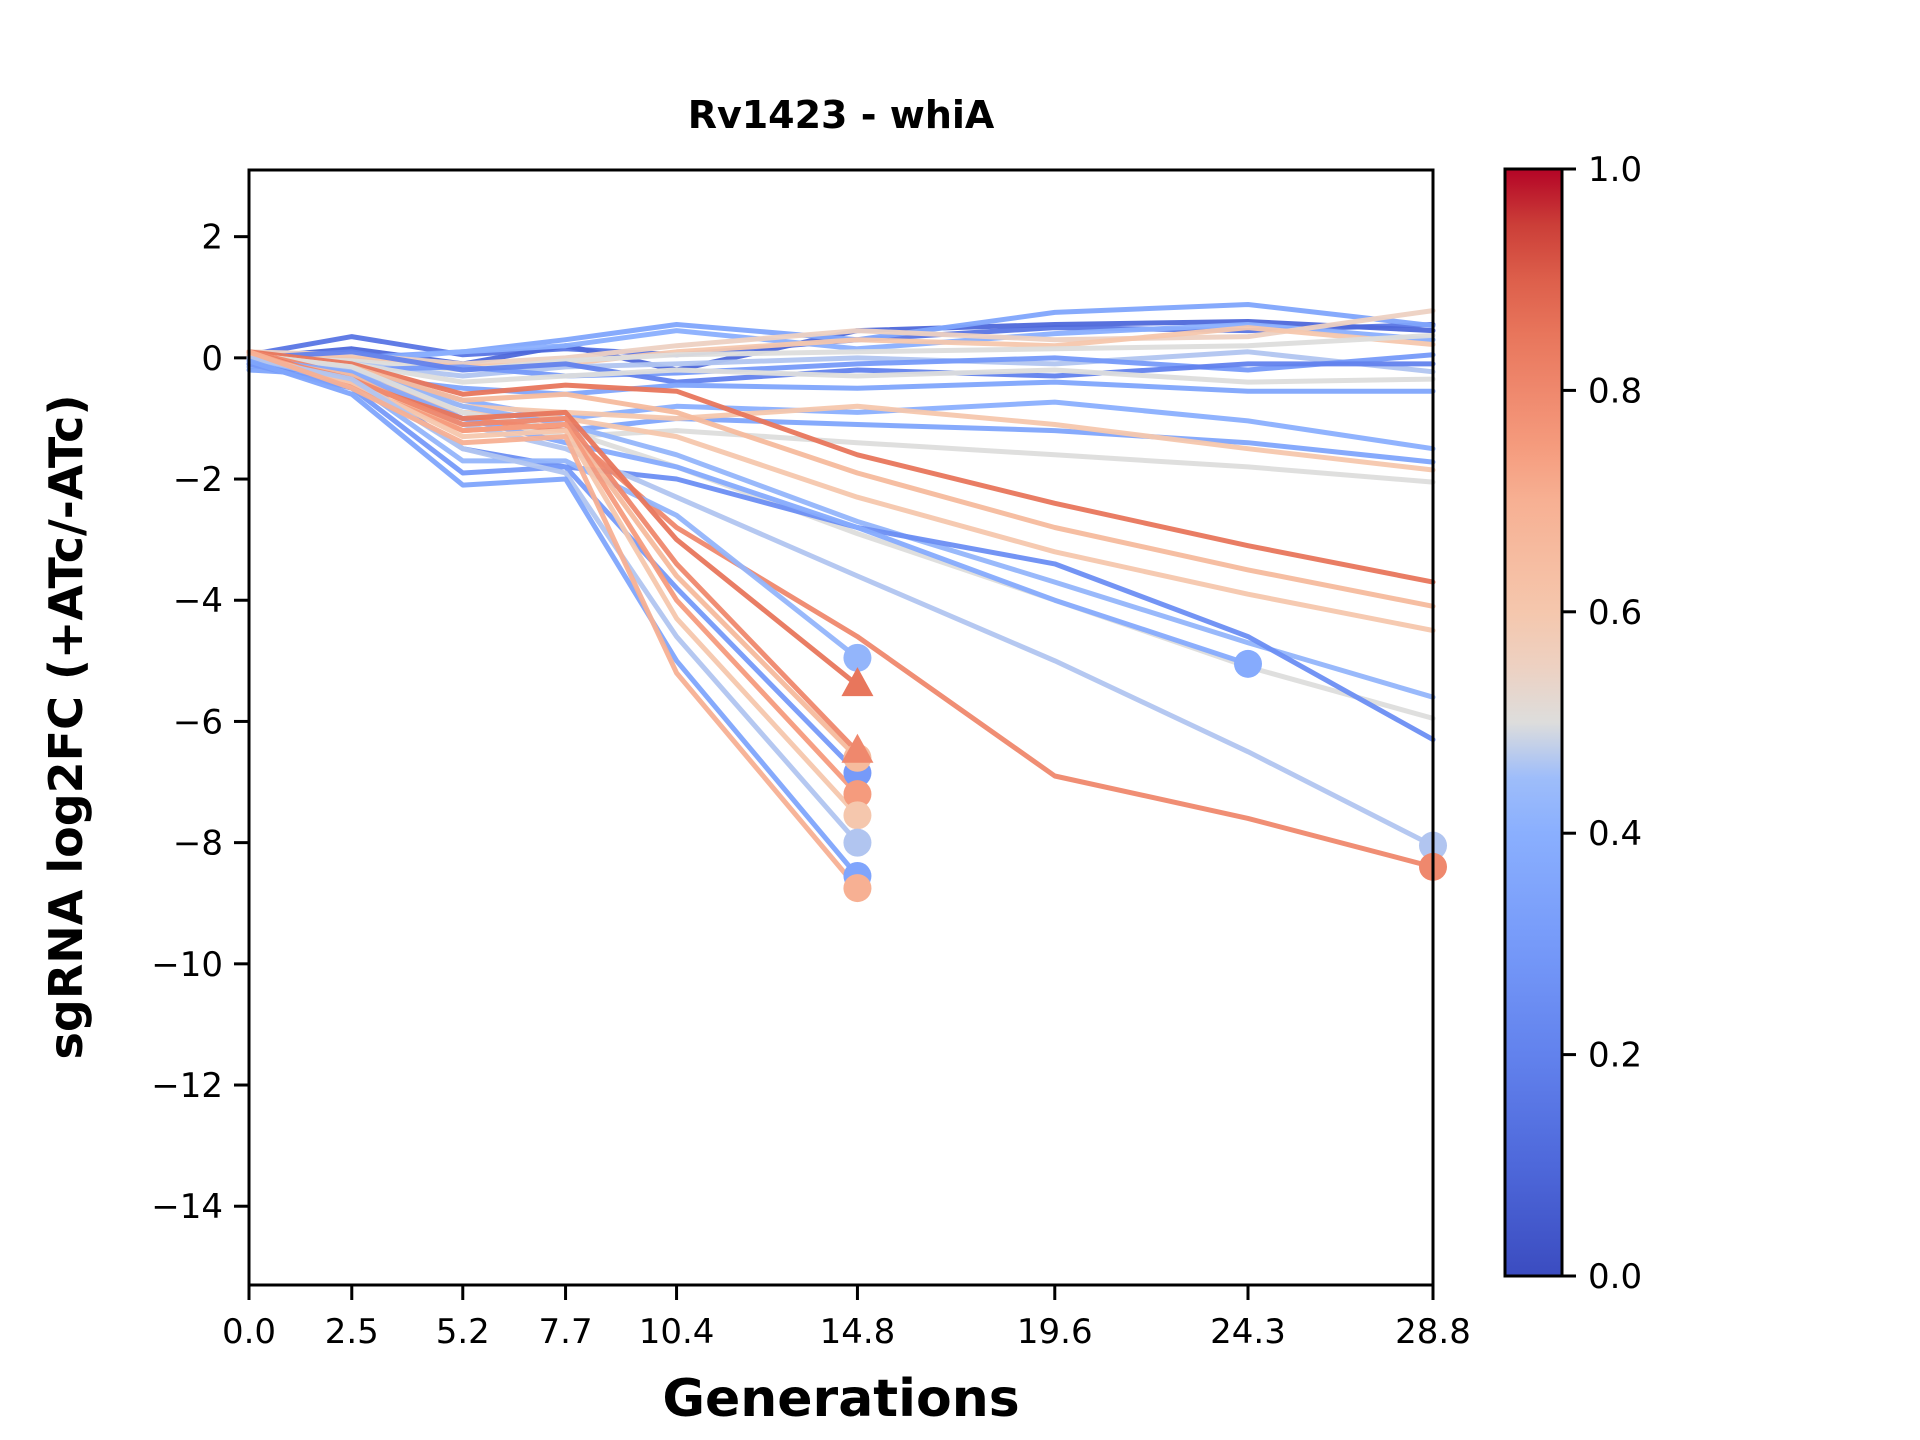 This screenshot has width=1920, height=1440. What do you see at coordinates (212, 238) in the screenshot?
I see `y-tick-label: 2` at bounding box center [212, 238].